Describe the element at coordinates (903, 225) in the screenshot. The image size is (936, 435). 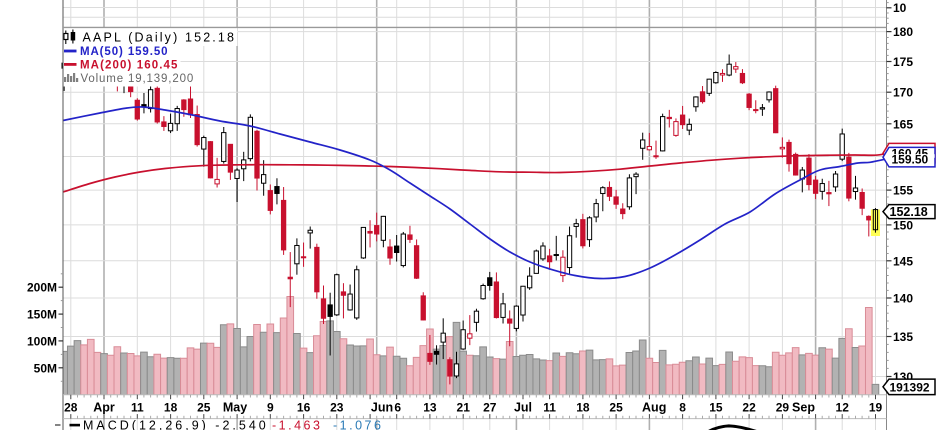
I see `svg-text: 150` at that location.